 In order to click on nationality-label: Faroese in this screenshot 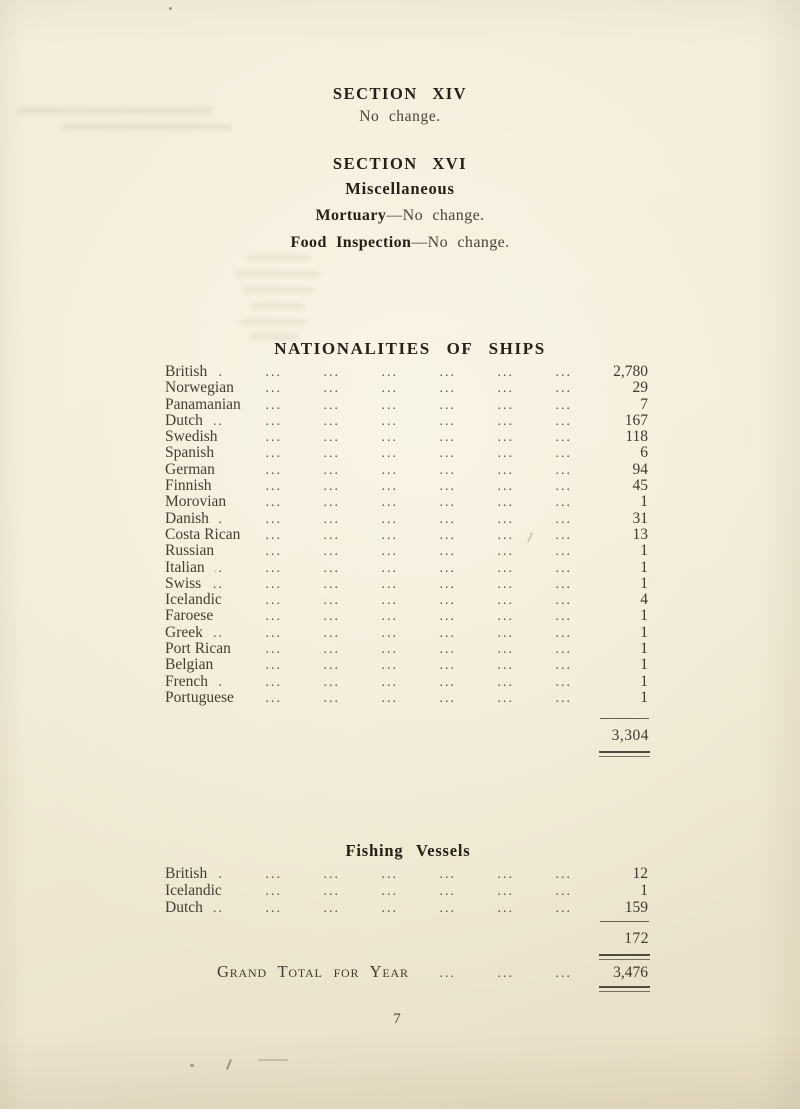, I will do `click(189, 616)`.